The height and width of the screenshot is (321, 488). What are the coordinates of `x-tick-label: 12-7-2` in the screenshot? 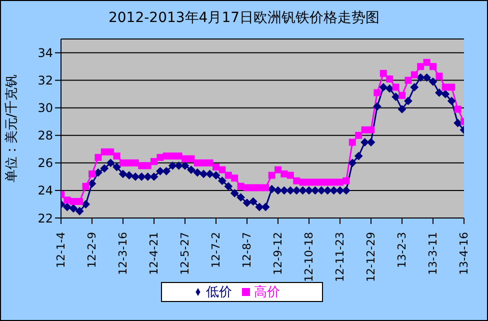 It's located at (216, 250).